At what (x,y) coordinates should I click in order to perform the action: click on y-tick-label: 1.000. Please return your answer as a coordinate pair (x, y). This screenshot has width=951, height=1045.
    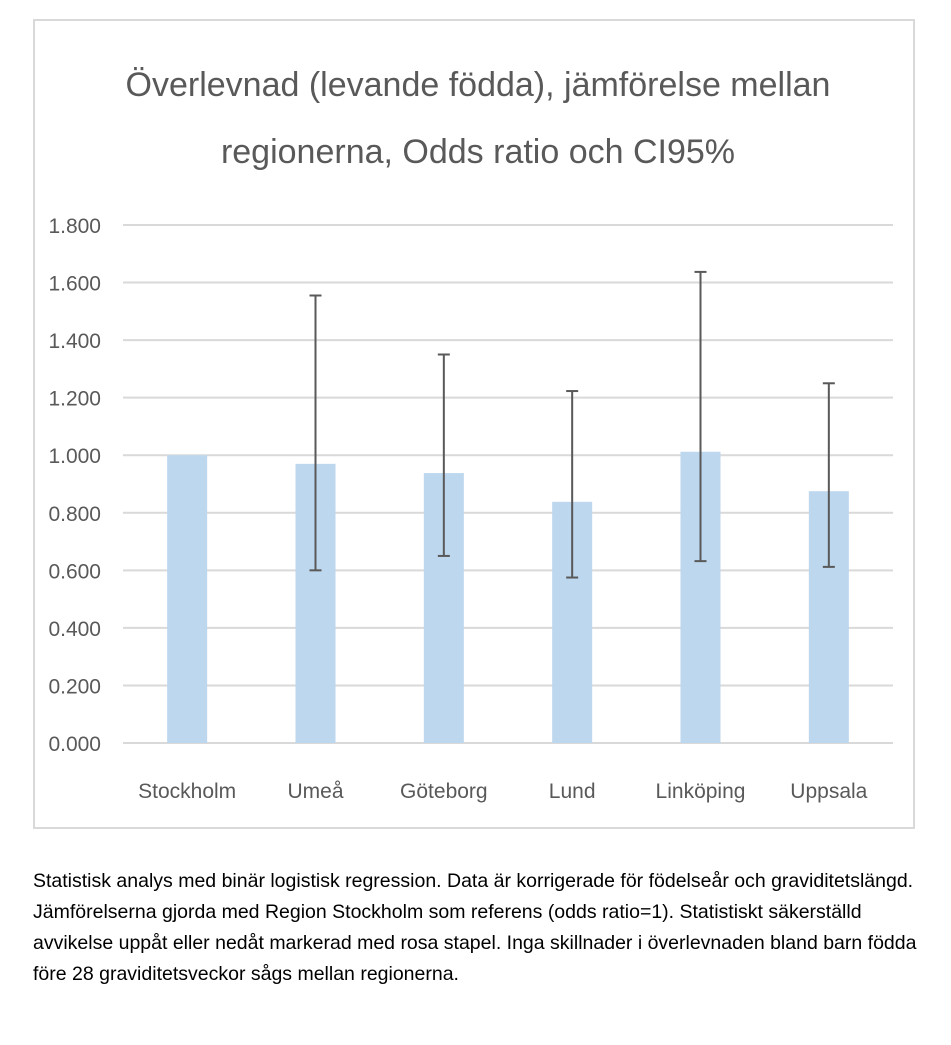
    Looking at the image, I should click on (74, 456).